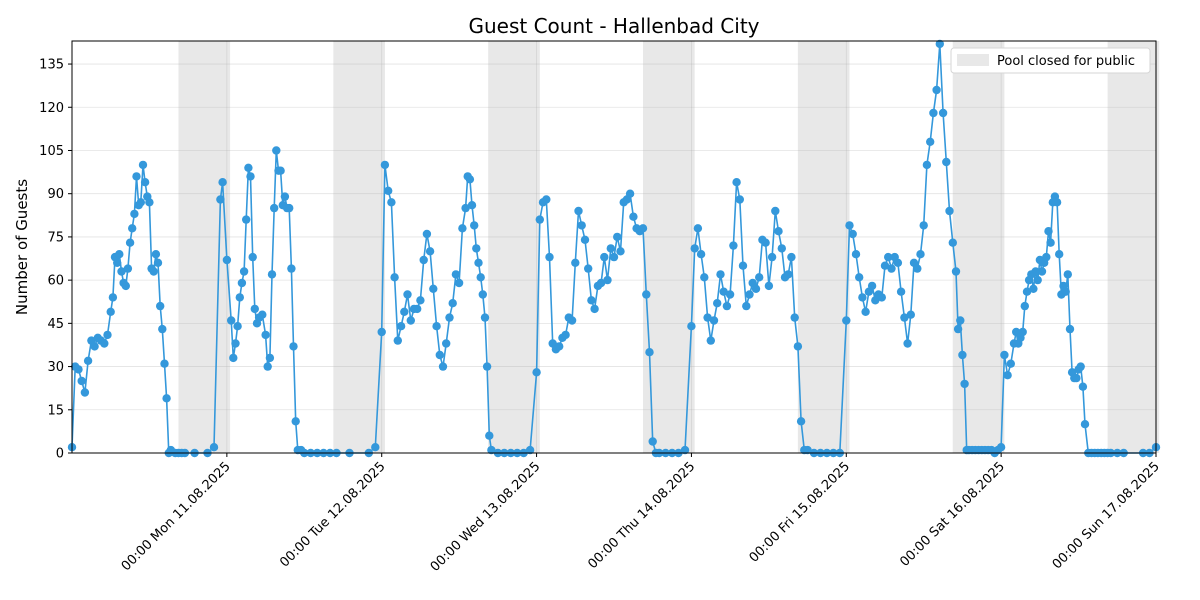 The image size is (1200, 600). I want to click on x-tick-label-2: 00:00 Wed 13.08.2025, so click(486, 517).